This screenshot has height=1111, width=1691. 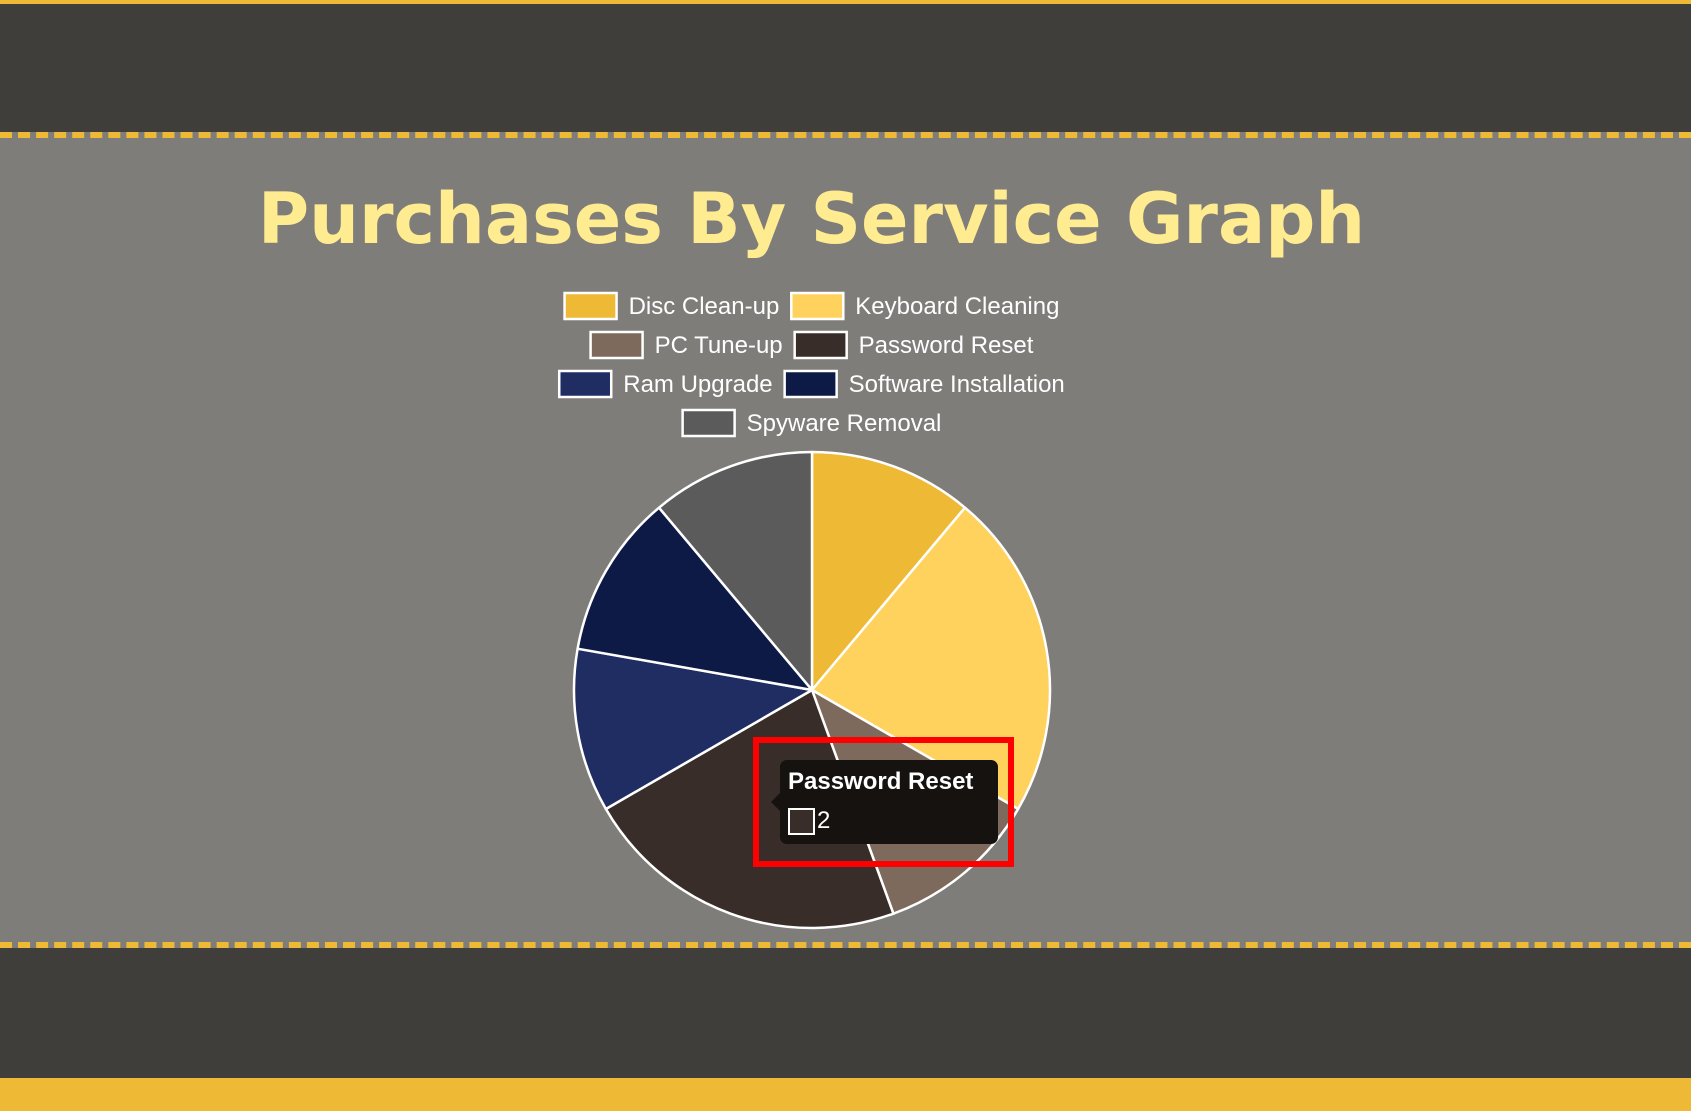 What do you see at coordinates (719, 345) in the screenshot?
I see `legend-label: PC Tune-up` at bounding box center [719, 345].